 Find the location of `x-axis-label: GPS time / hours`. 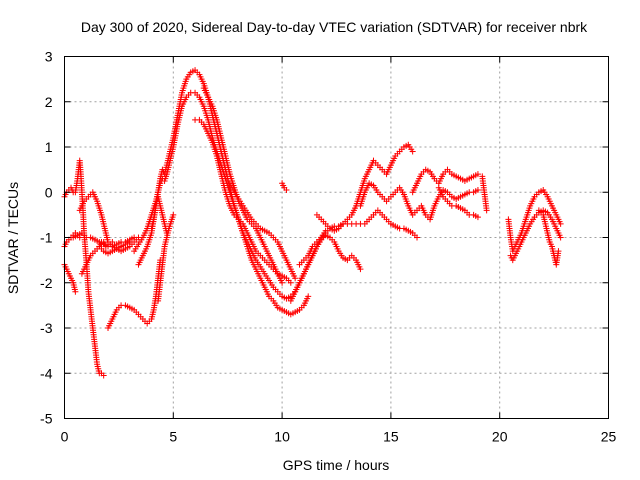

x-axis-label: GPS time / hours is located at coordinates (336, 465).